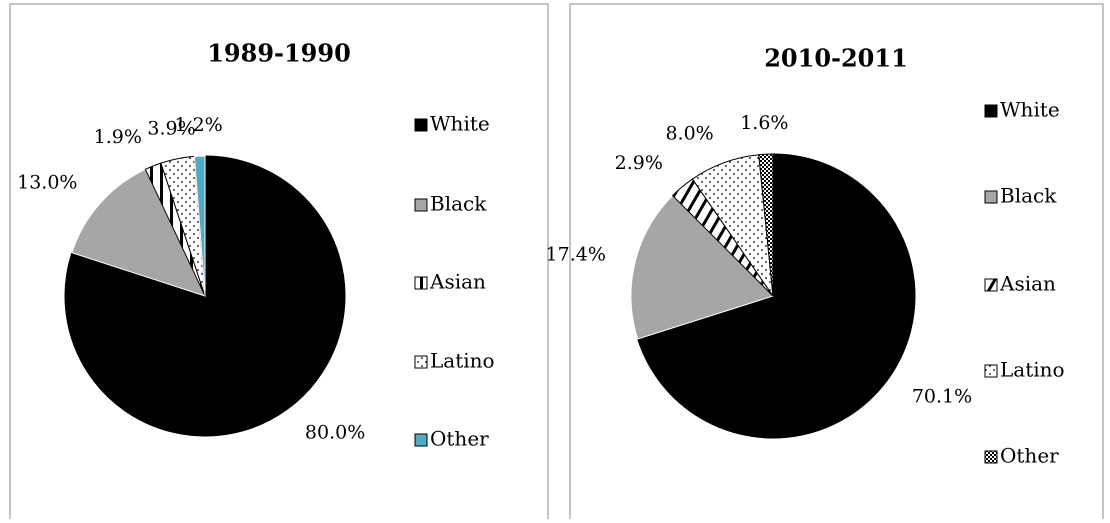  Describe the element at coordinates (335, 433) in the screenshot. I see `data-label: 80.0%` at that location.